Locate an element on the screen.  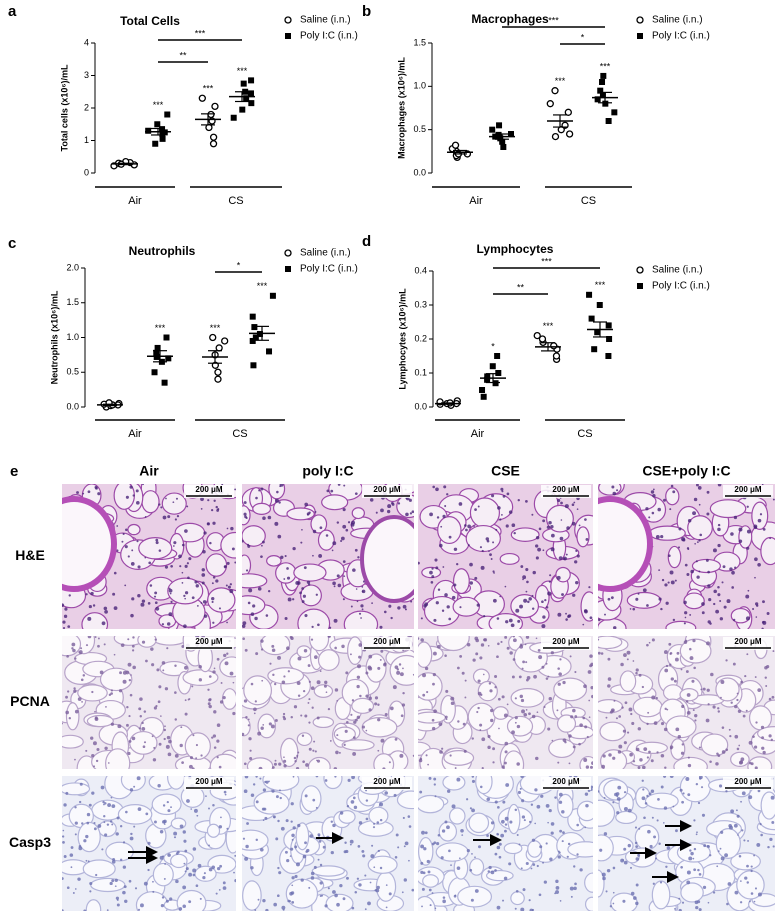
legend-label: Saline (i.n.) is located at coordinates (325, 20).